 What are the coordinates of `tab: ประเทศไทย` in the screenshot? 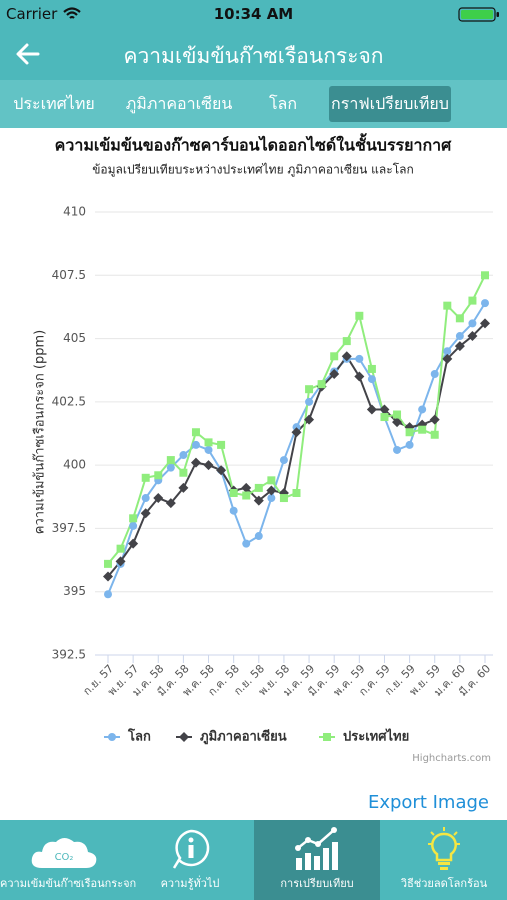 It's located at (54, 103).